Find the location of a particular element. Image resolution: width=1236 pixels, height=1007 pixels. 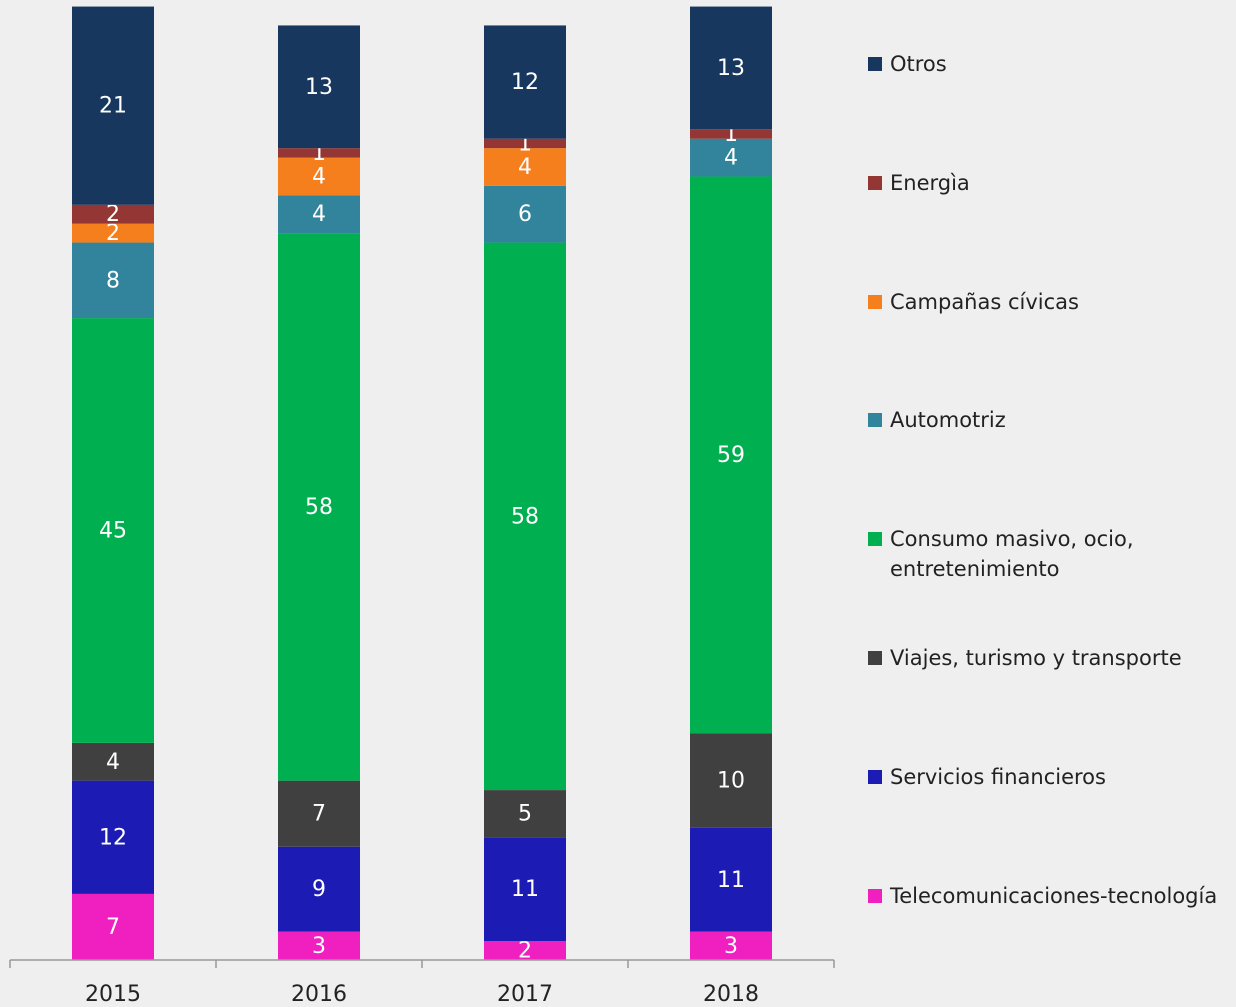

legend-label: Energìa is located at coordinates (930, 182).